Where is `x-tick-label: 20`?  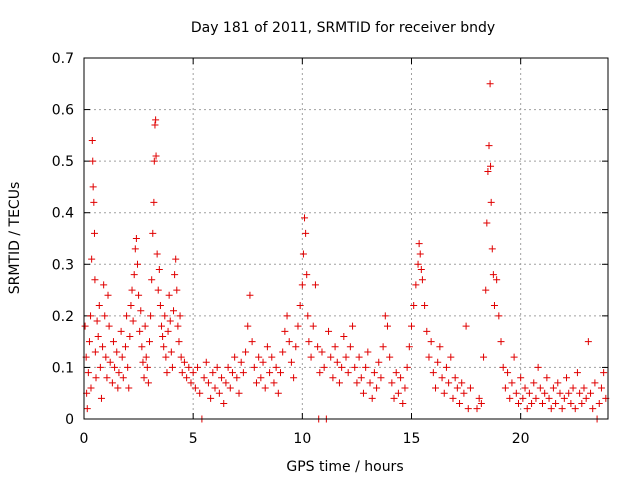
x-tick-label: 20 is located at coordinates (521, 439).